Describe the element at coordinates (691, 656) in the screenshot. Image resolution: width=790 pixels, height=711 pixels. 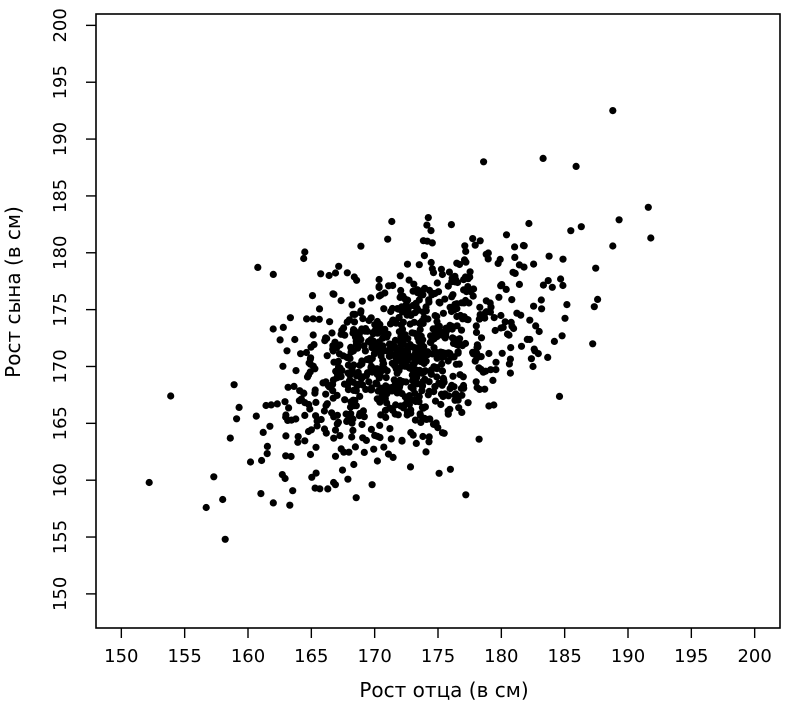
I see `x-tick-label: 195` at that location.